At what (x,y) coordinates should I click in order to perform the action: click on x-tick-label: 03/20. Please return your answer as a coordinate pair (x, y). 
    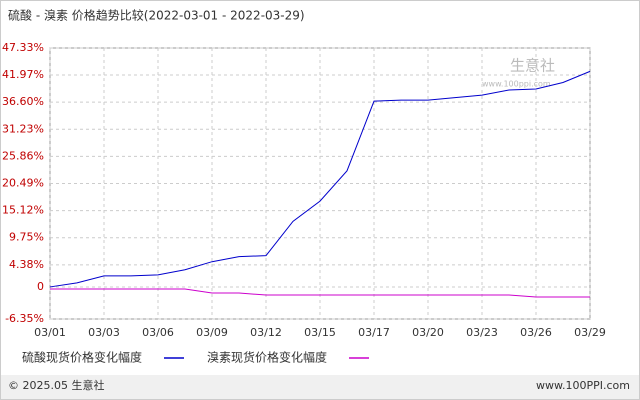
    Looking at the image, I should click on (428, 332).